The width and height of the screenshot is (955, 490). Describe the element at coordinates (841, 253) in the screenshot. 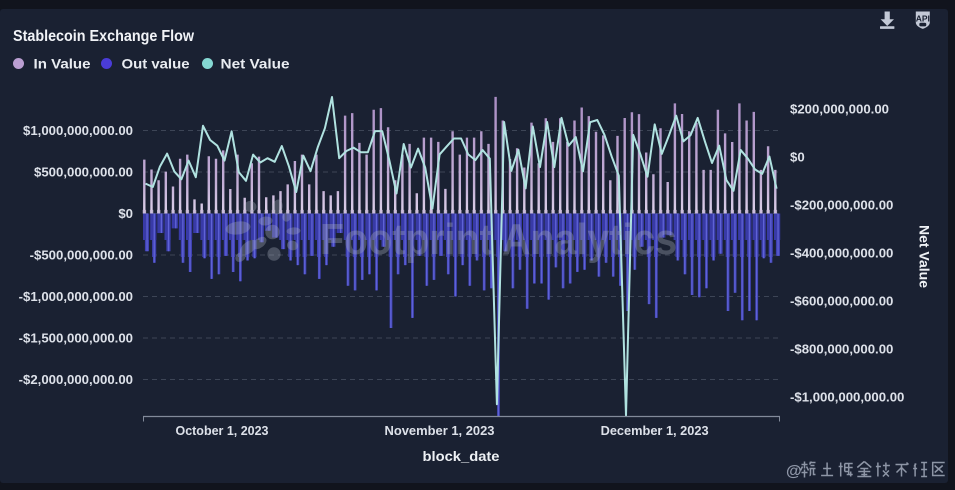

I see `svg-text: -$400,000,000.00` at that location.